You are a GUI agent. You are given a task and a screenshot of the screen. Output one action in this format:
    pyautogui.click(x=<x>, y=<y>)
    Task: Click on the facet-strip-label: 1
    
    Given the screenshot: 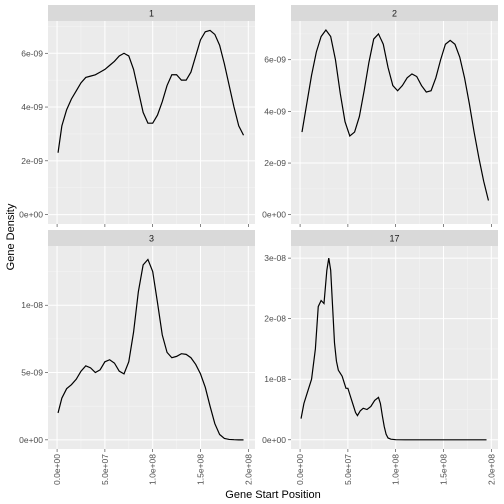 What is the action you would take?
    pyautogui.click(x=151, y=14)
    